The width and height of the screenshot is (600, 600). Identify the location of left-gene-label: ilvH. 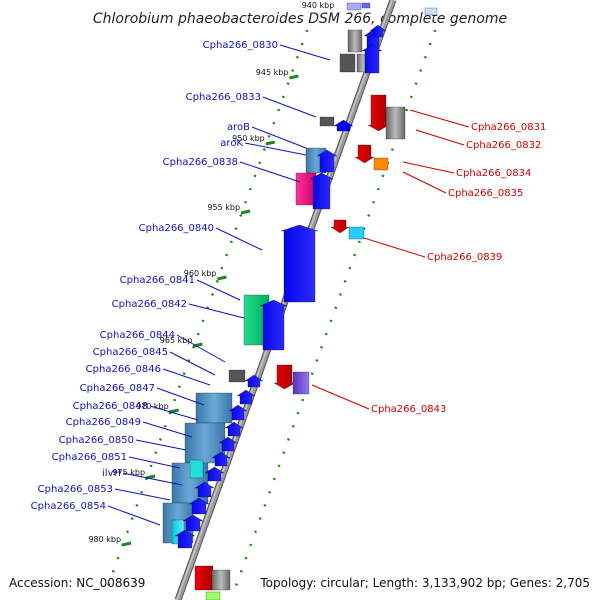
(111, 473).